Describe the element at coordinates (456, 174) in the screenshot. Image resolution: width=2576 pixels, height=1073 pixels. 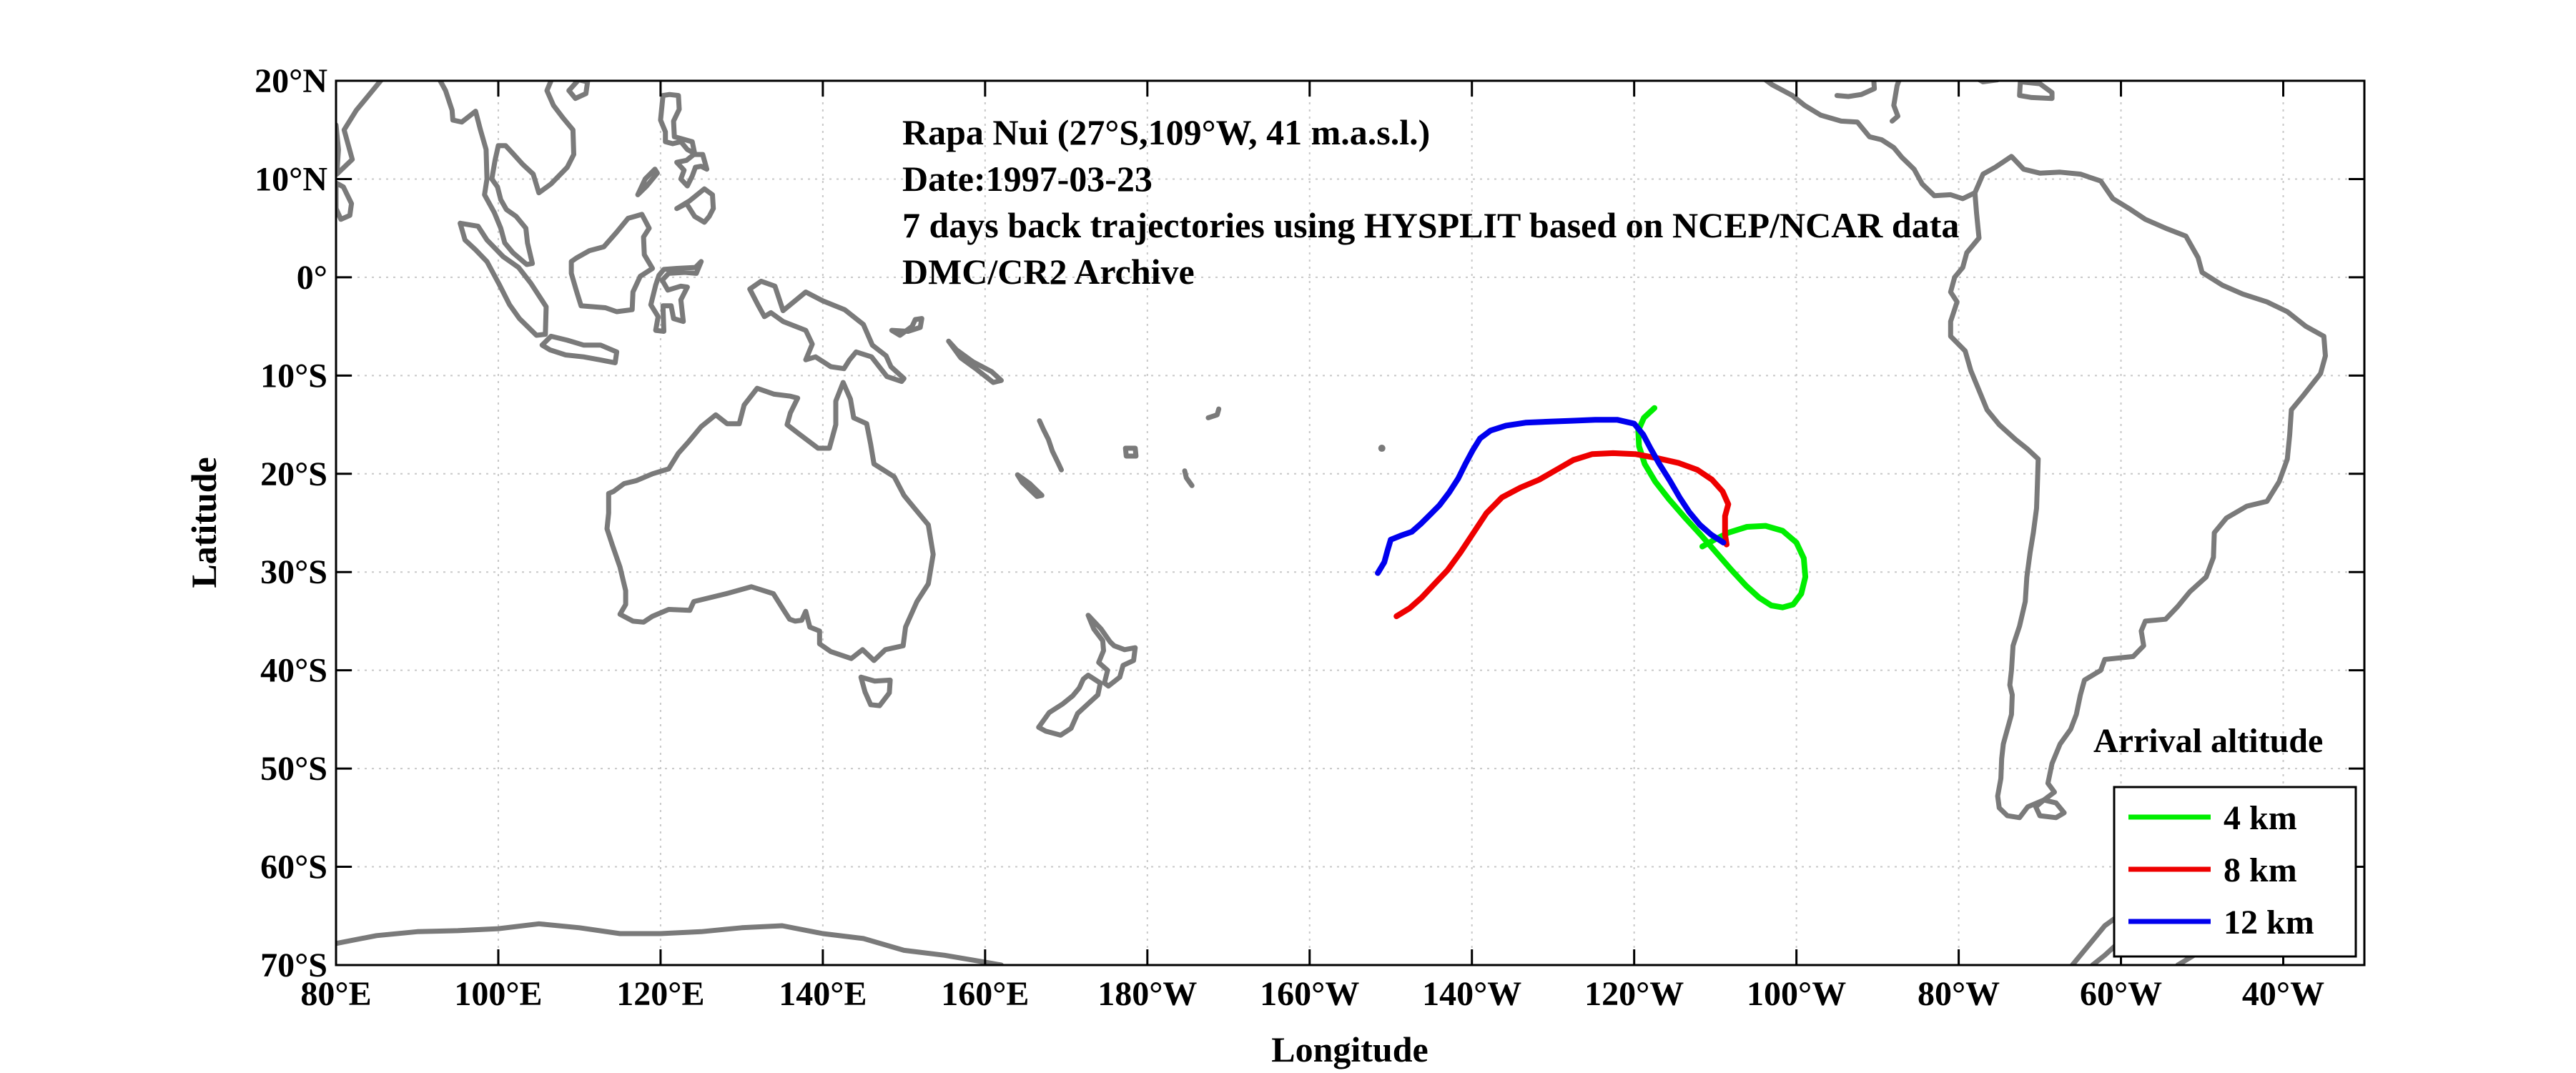
I see `coastline-asia-mainland` at that location.